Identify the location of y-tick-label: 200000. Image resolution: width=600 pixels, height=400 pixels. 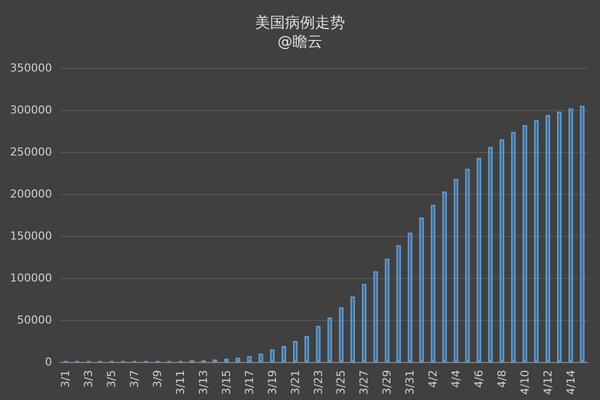
(31, 194).